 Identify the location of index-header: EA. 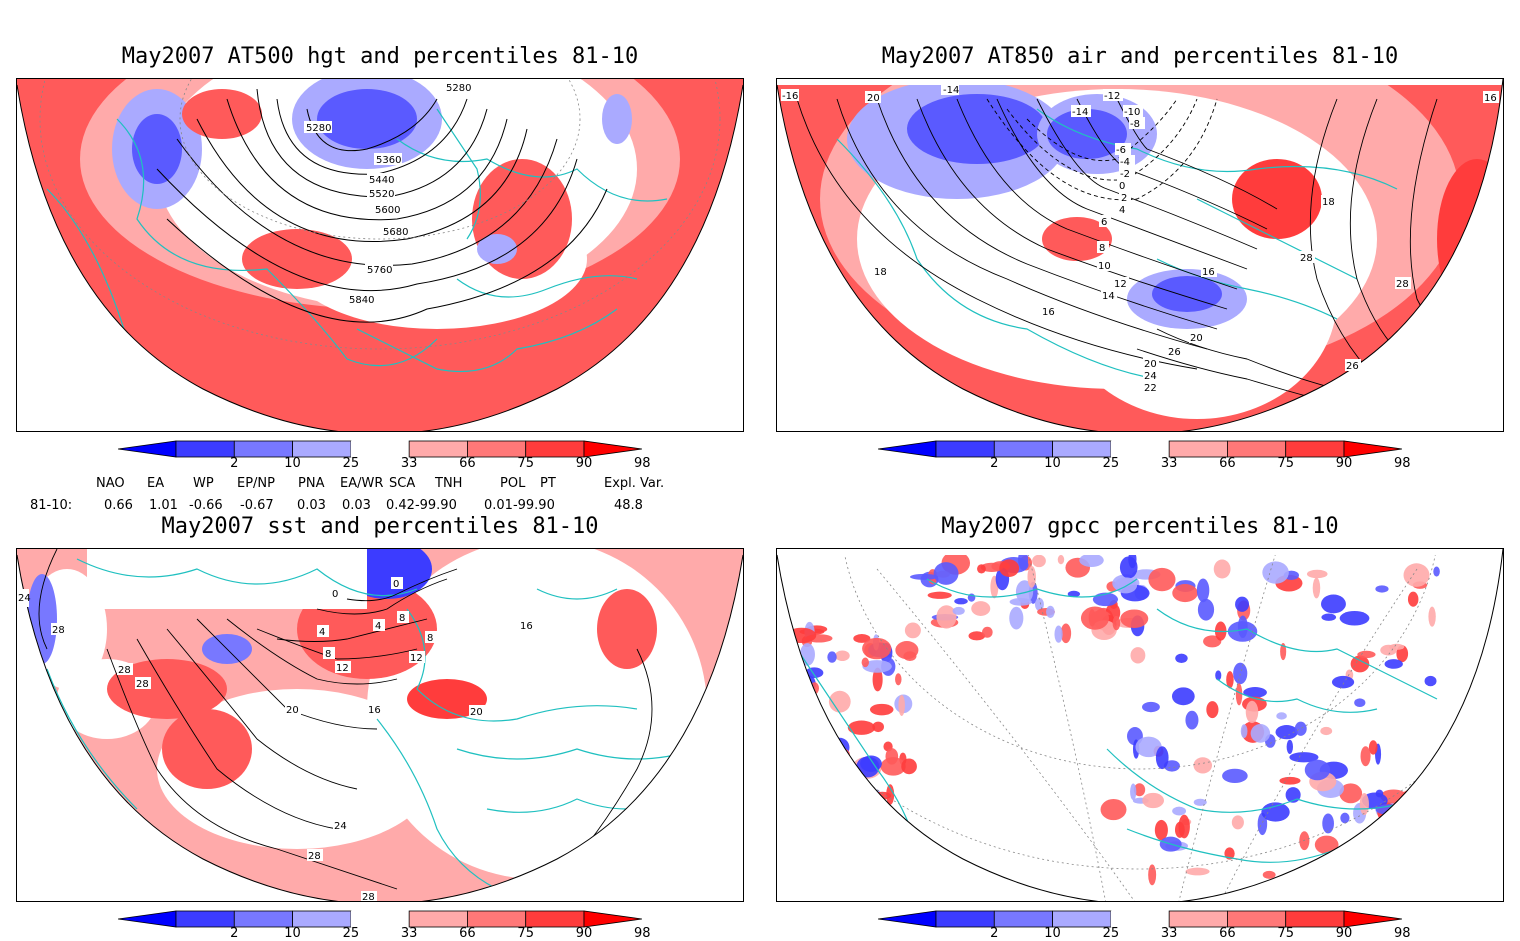
(156, 483).